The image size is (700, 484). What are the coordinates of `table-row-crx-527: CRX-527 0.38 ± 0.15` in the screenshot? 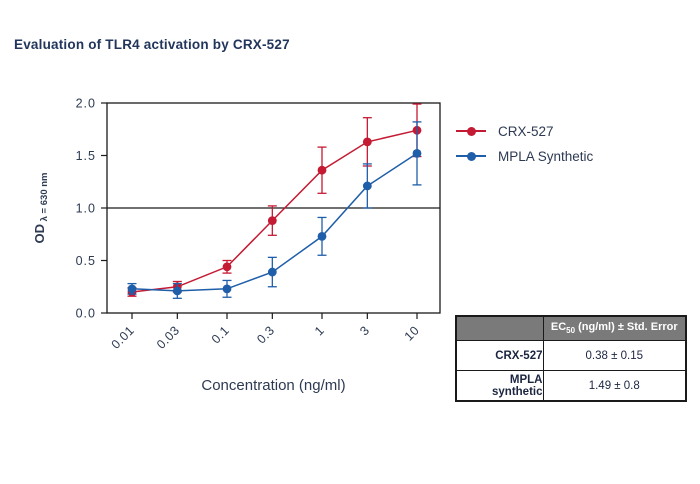 It's located at (571, 355).